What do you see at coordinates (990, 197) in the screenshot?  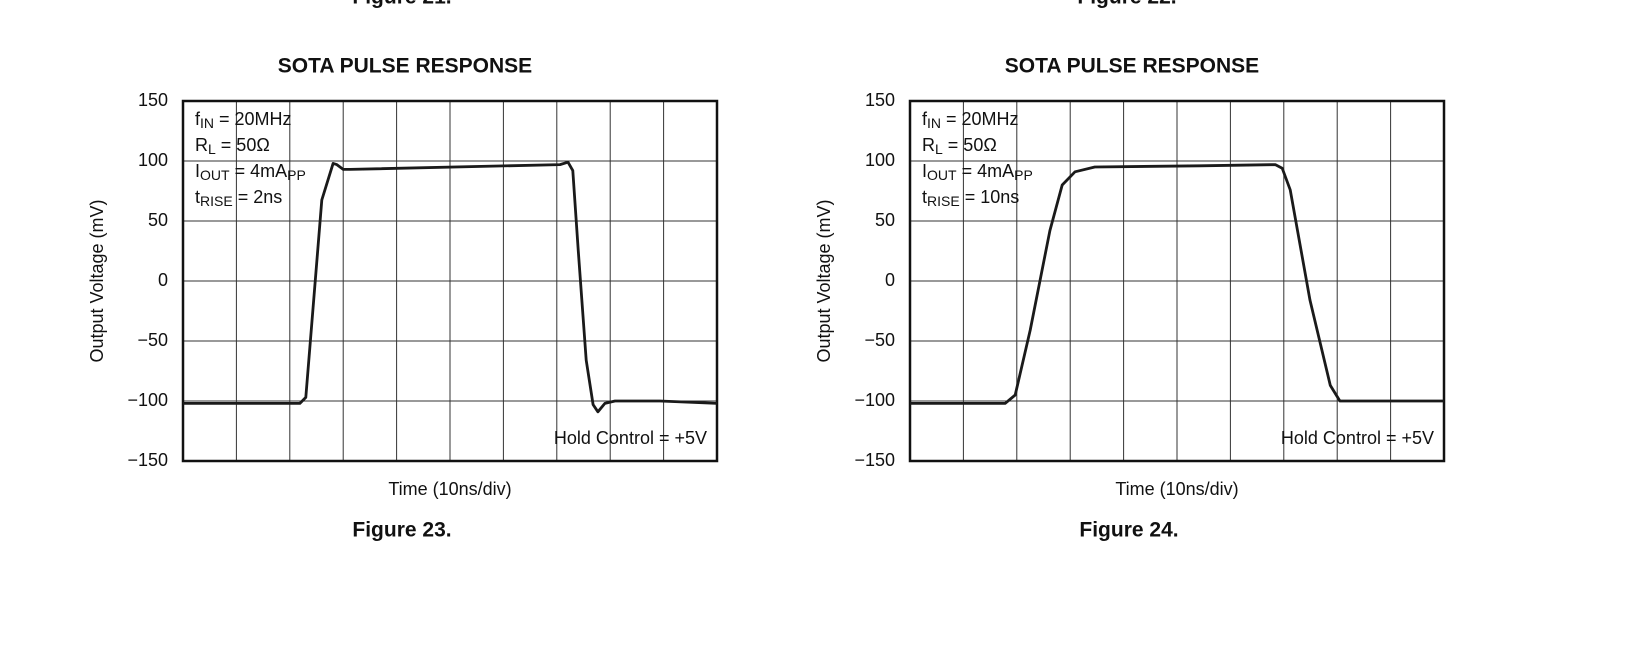 I see `annotation-part: = 10ns` at bounding box center [990, 197].